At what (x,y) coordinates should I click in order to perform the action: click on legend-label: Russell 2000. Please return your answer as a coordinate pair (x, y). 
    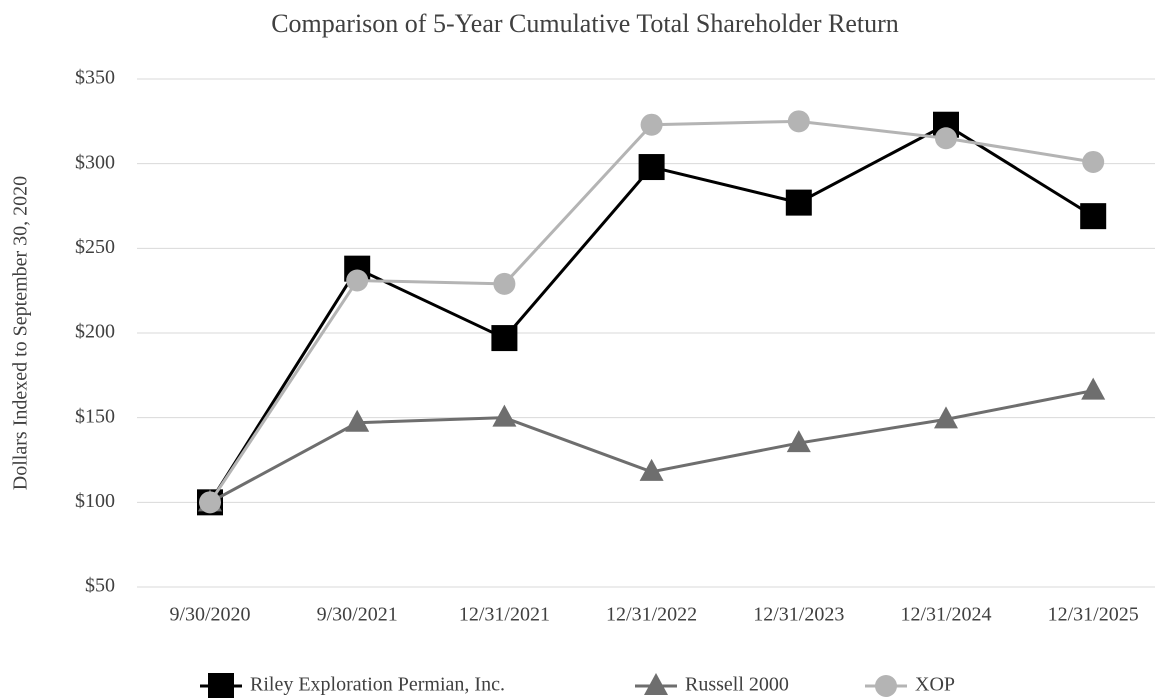
    Looking at the image, I should click on (737, 685).